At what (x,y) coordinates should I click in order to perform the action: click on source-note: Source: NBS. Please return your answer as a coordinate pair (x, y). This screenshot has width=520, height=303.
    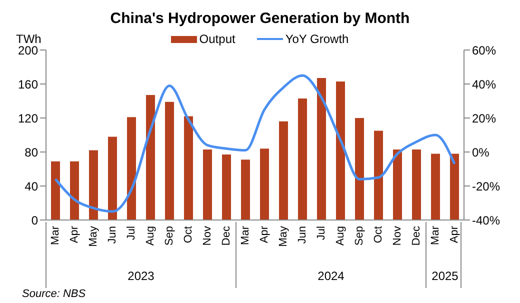
    Looking at the image, I should click on (54, 294).